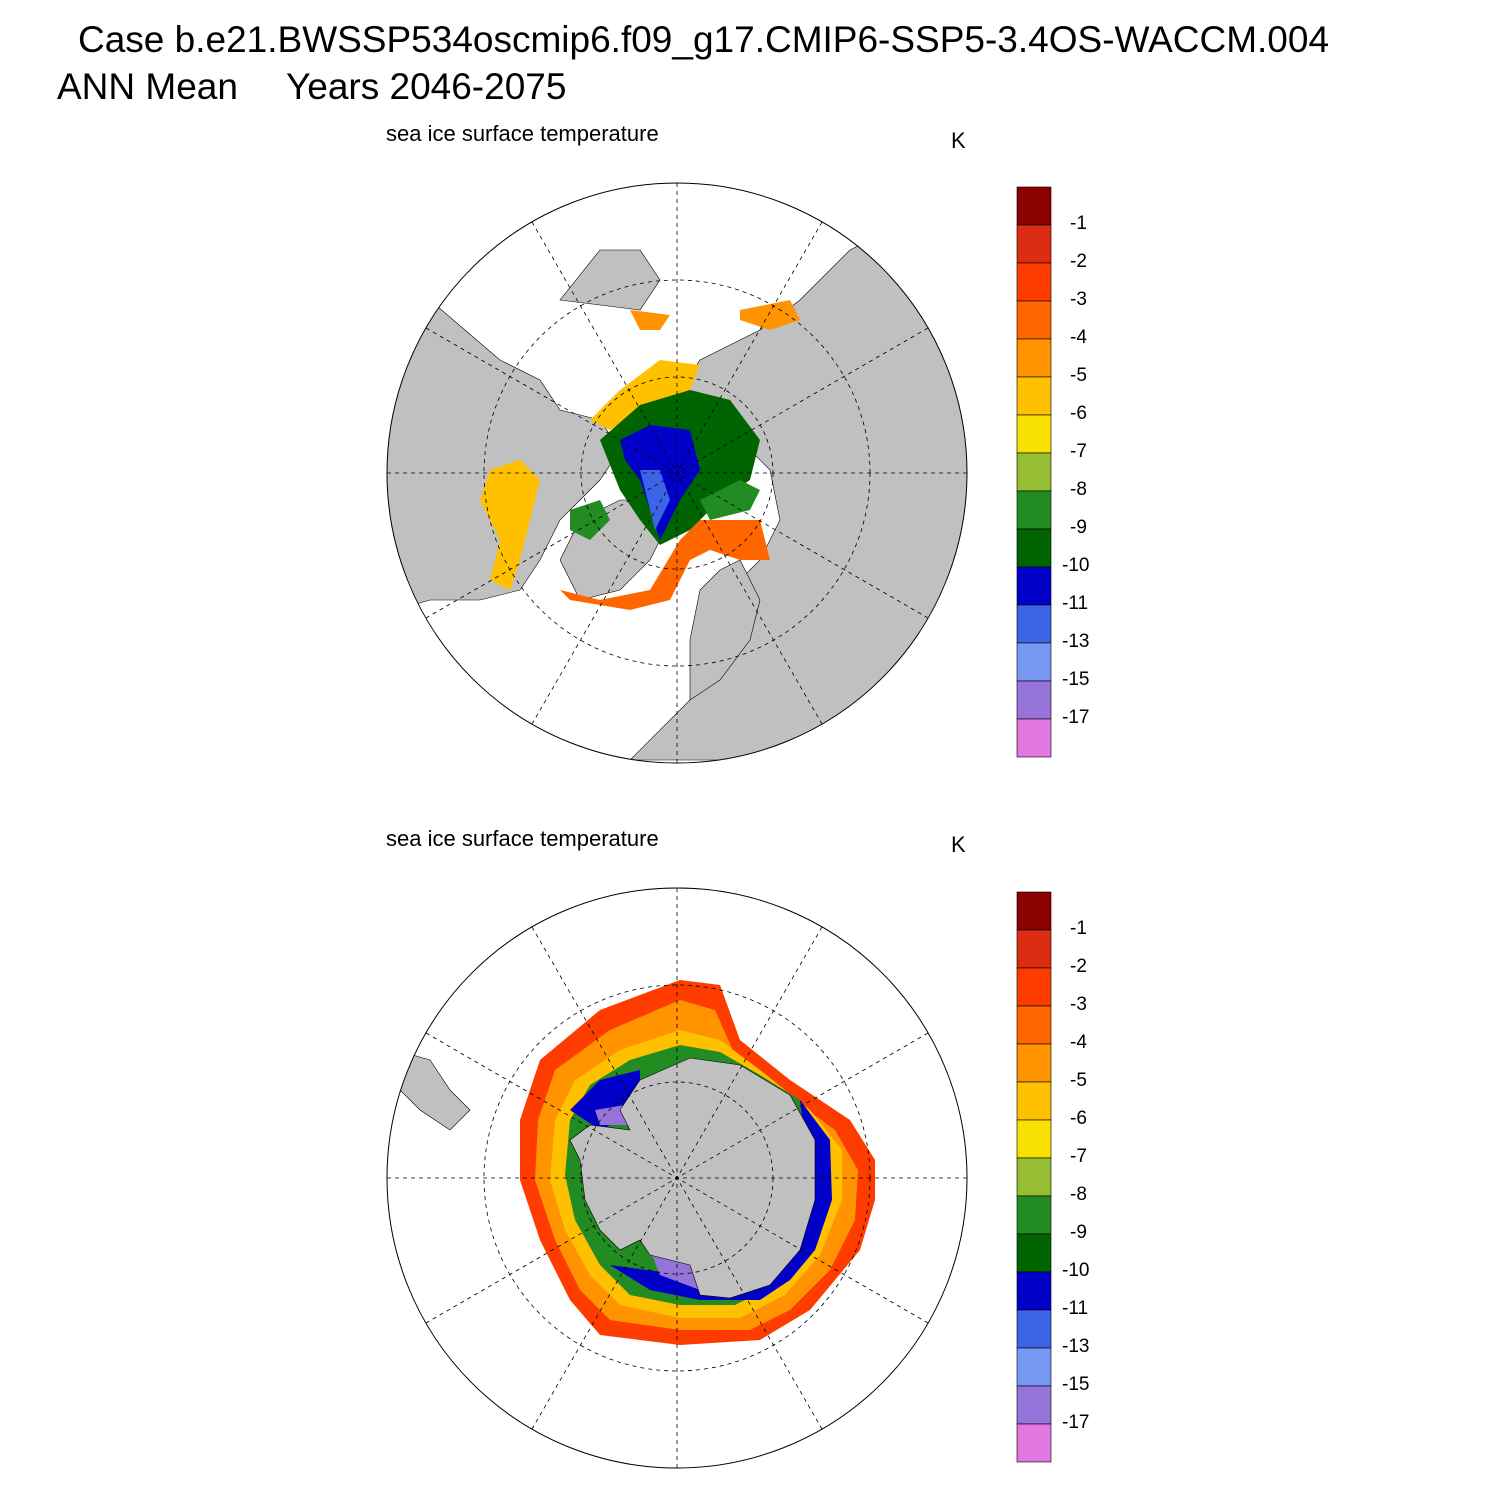  I want to click on ice-ring-blue, so click(701, 1185).